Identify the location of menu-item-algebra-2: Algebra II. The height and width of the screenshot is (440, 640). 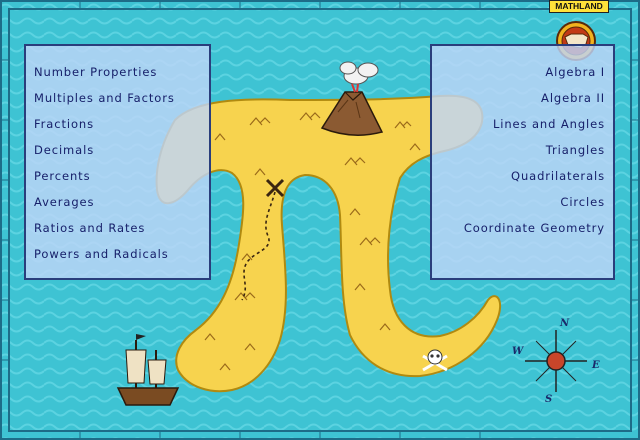
(573, 98).